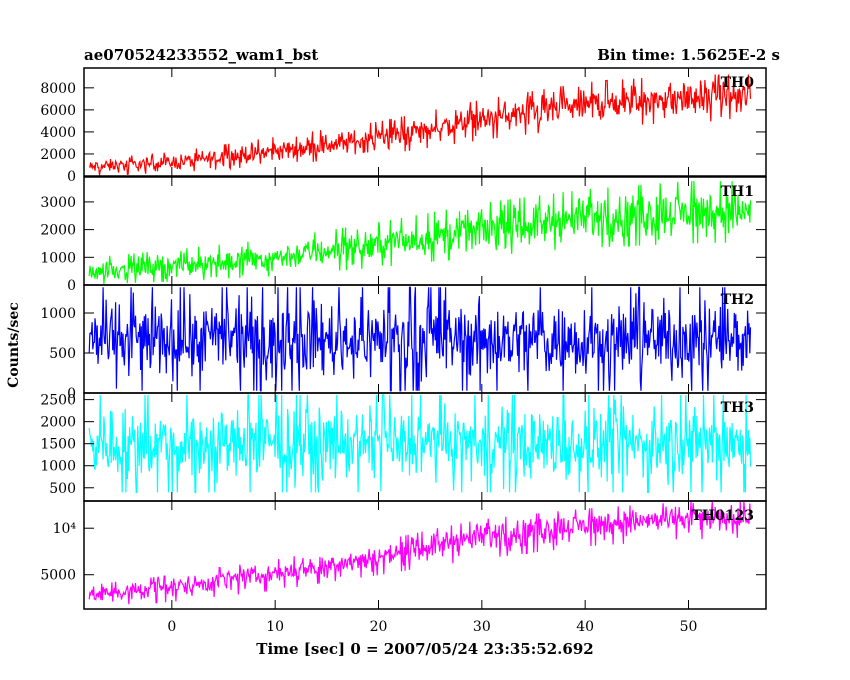 The width and height of the screenshot is (850, 680). I want to click on x-tick-label: 30, so click(482, 627).